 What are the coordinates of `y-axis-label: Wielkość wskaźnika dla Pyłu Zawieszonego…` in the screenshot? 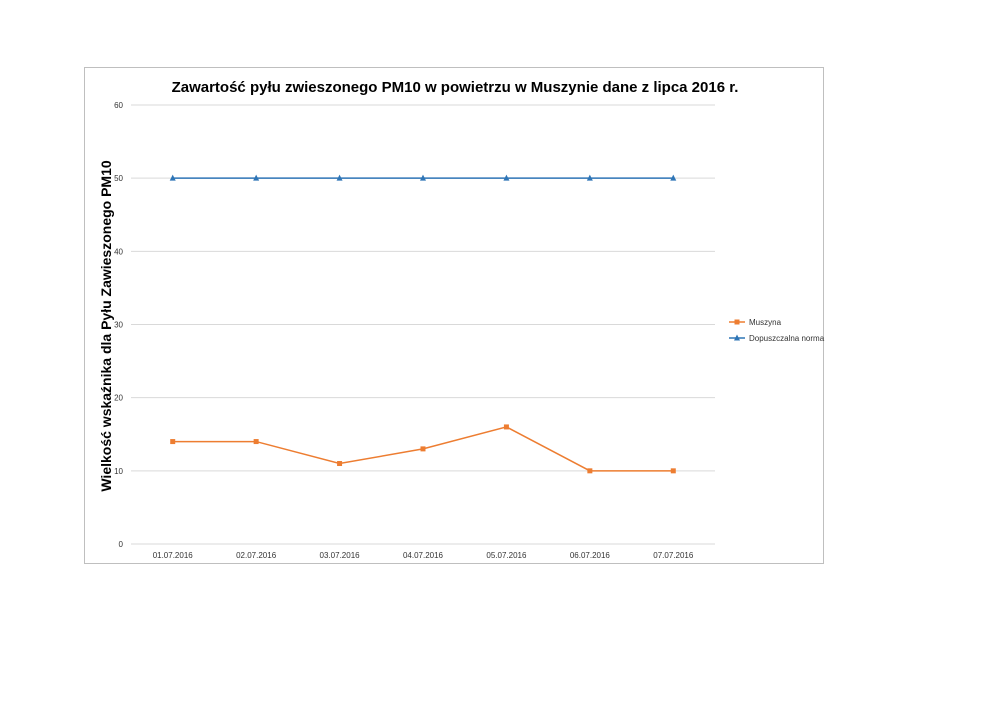 It's located at (106, 326).